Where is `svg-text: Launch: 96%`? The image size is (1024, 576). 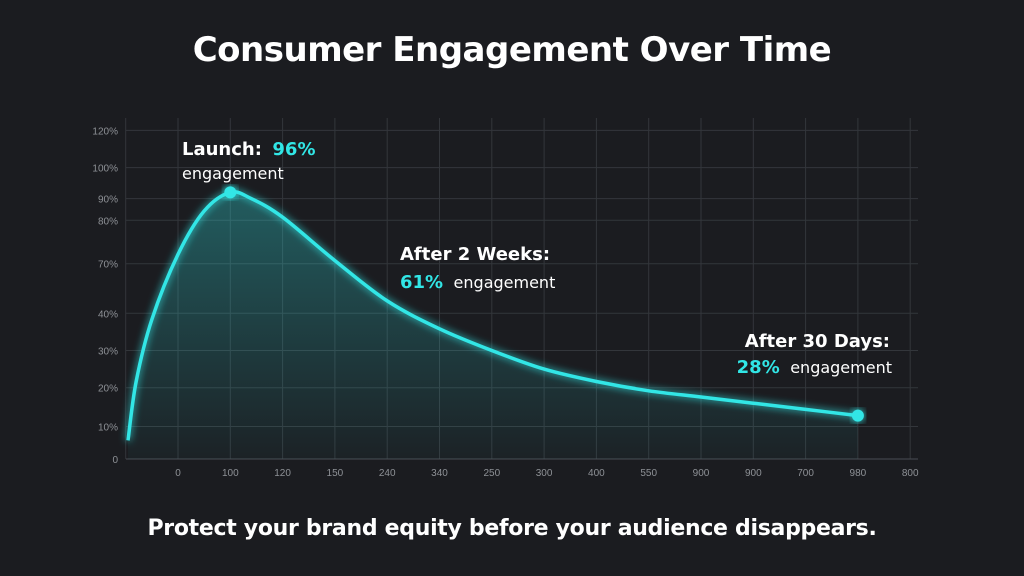
svg-text: Launch: 96% is located at coordinates (248, 149).